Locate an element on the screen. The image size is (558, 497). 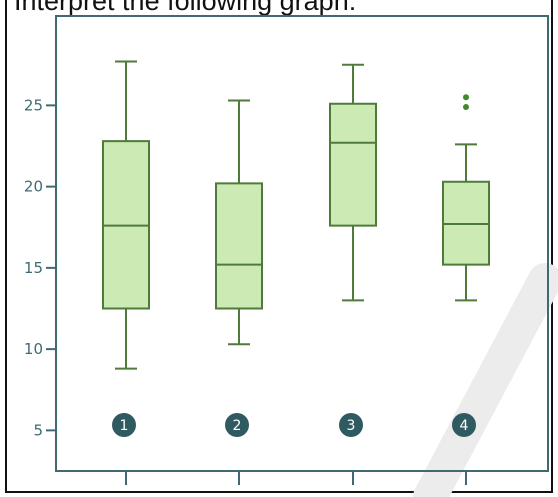
badge-3: 3 is located at coordinates (351, 425).